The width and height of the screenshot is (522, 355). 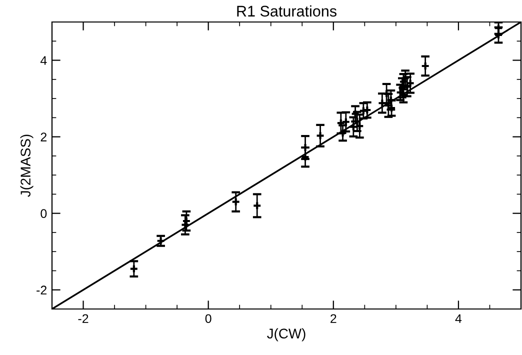 What do you see at coordinates (333, 318) in the screenshot?
I see `x-tick-label: 2` at bounding box center [333, 318].